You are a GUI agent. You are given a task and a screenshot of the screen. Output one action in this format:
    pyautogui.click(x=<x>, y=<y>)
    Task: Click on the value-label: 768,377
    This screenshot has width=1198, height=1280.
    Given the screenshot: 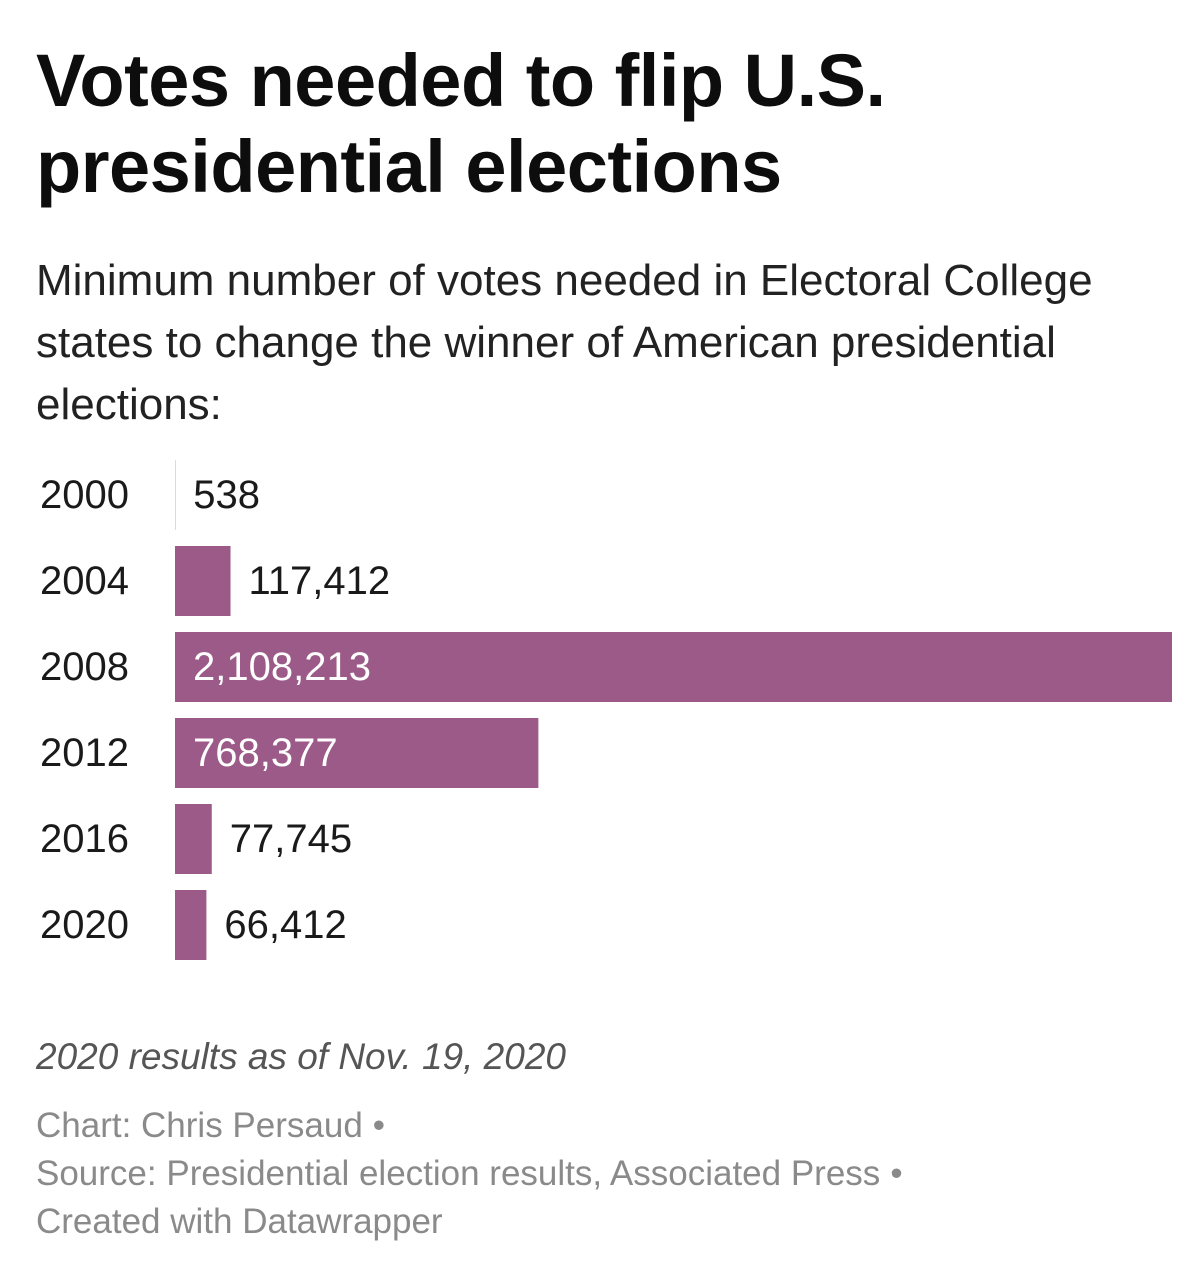 What is the action you would take?
    pyautogui.click(x=265, y=753)
    